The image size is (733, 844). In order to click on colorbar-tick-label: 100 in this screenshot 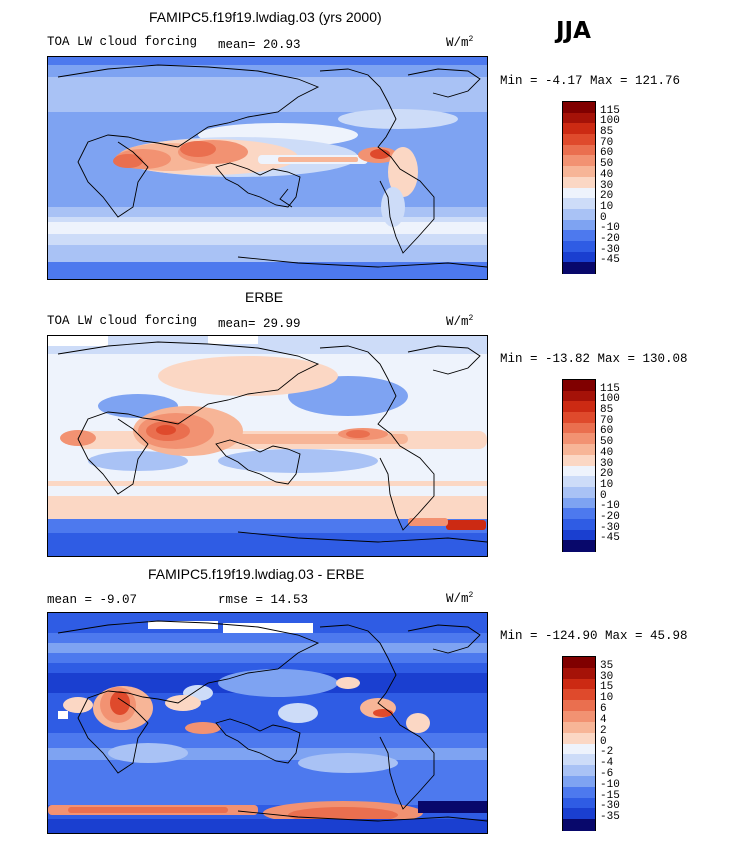, I will do `click(610, 399)`.